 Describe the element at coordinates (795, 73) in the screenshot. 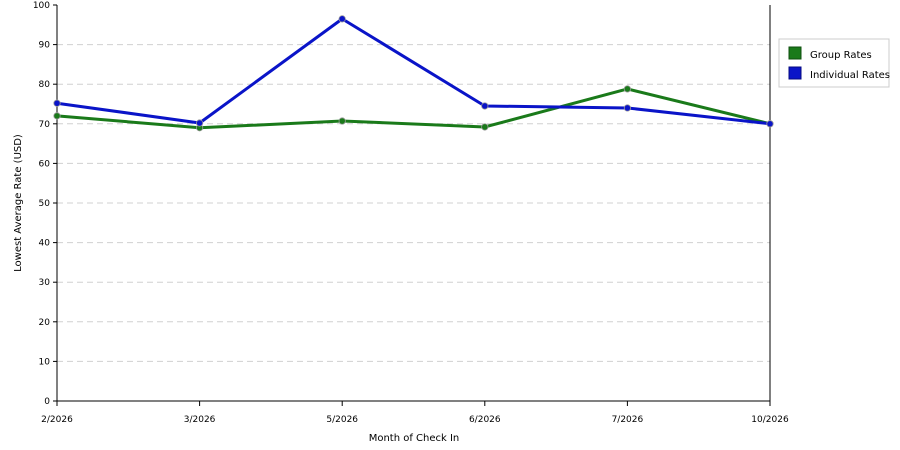

I see `legend-swatch-individual-rates` at that location.